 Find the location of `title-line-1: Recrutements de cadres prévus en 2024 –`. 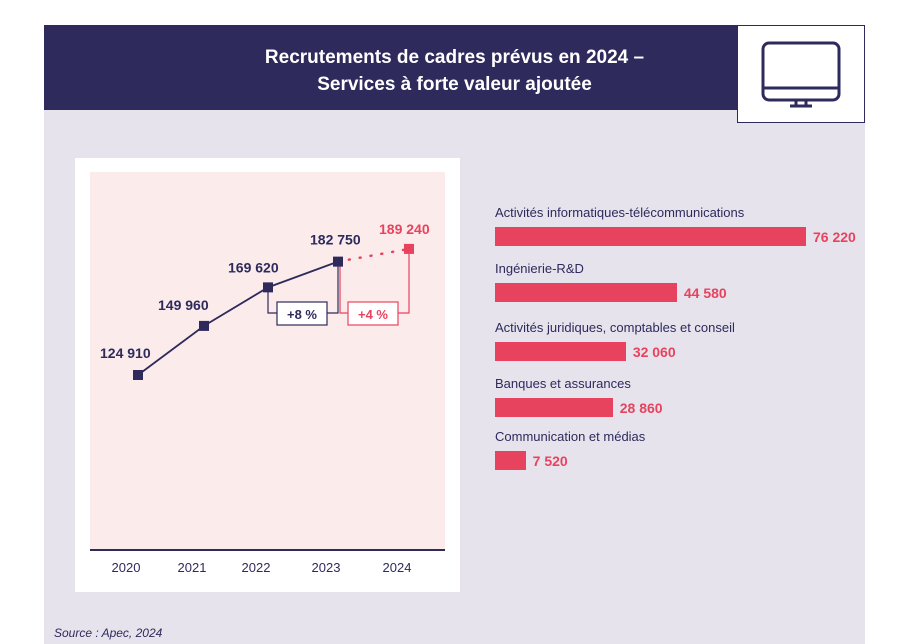

title-line-1: Recrutements de cadres prévus en 2024 – is located at coordinates (454, 57).